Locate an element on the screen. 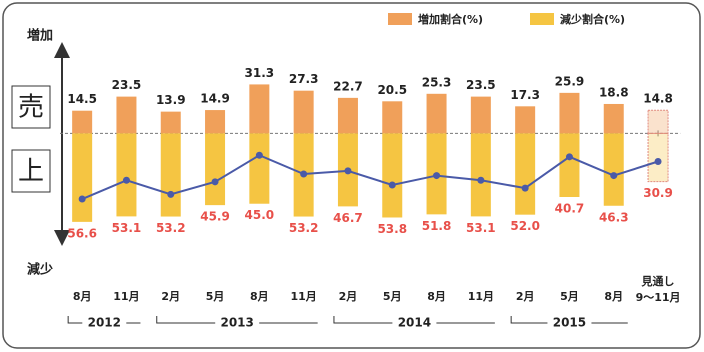  value-label: 53.8 is located at coordinates (392, 229).